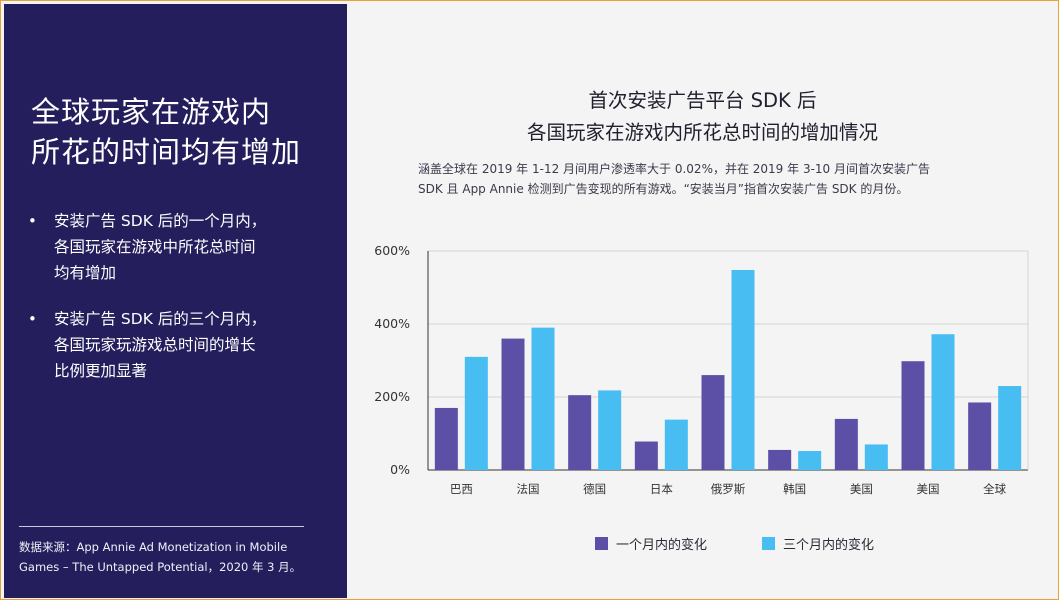 The height and width of the screenshot is (600, 1059). What do you see at coordinates (160, 221) in the screenshot?
I see `key-point-line: 安装广告 SDK 后的一个月内，` at bounding box center [160, 221].